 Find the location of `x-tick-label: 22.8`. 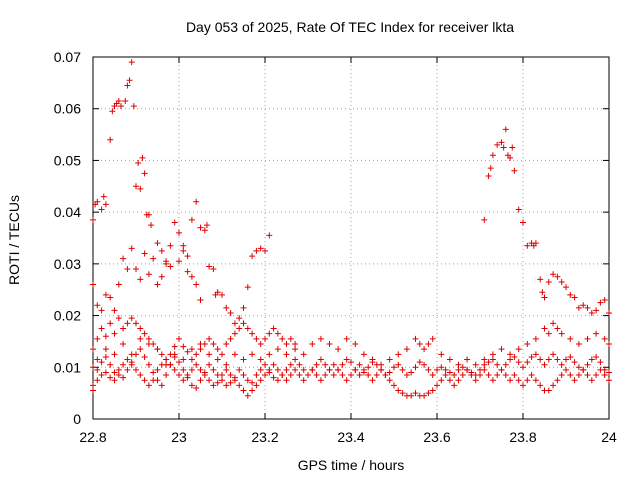

x-tick-label: 22.8 is located at coordinates (92, 437).